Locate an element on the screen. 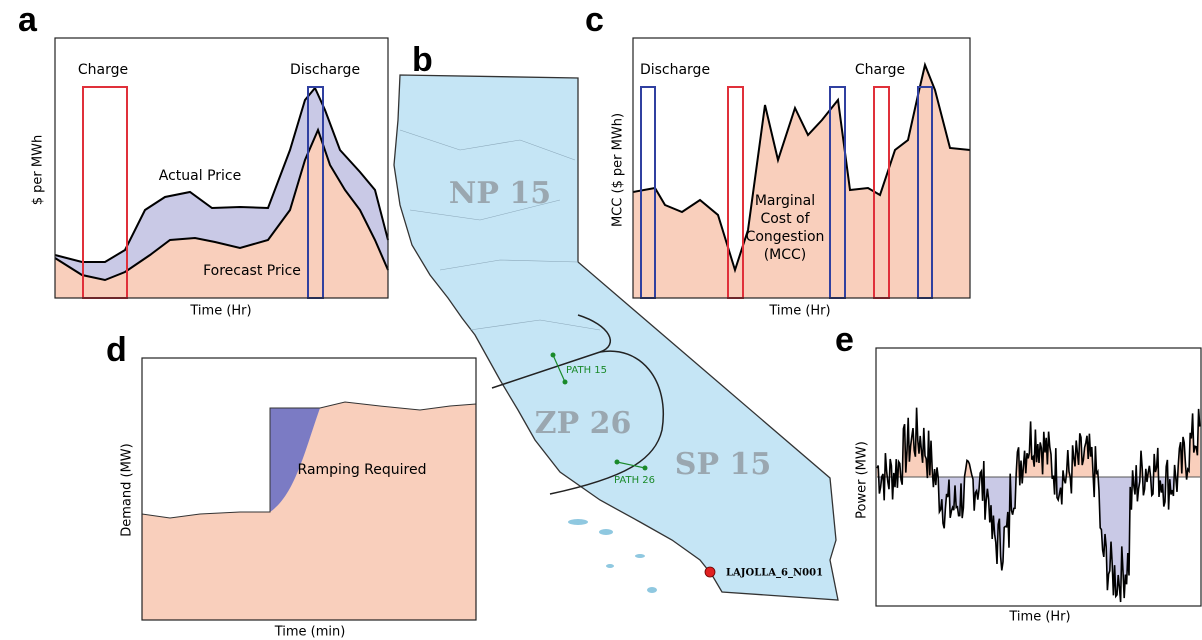  y-axis-label: MCC ($ per MWh) is located at coordinates (618, 170).